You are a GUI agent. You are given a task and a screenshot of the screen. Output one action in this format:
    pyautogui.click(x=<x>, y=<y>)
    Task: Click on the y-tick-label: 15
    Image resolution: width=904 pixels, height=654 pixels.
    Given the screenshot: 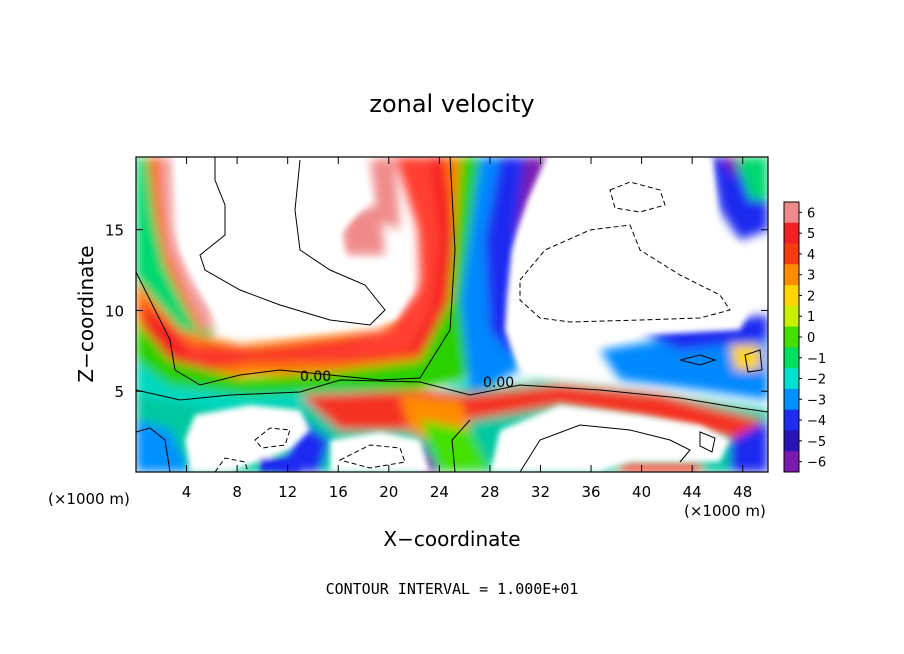 What is the action you would take?
    pyautogui.click(x=114, y=231)
    